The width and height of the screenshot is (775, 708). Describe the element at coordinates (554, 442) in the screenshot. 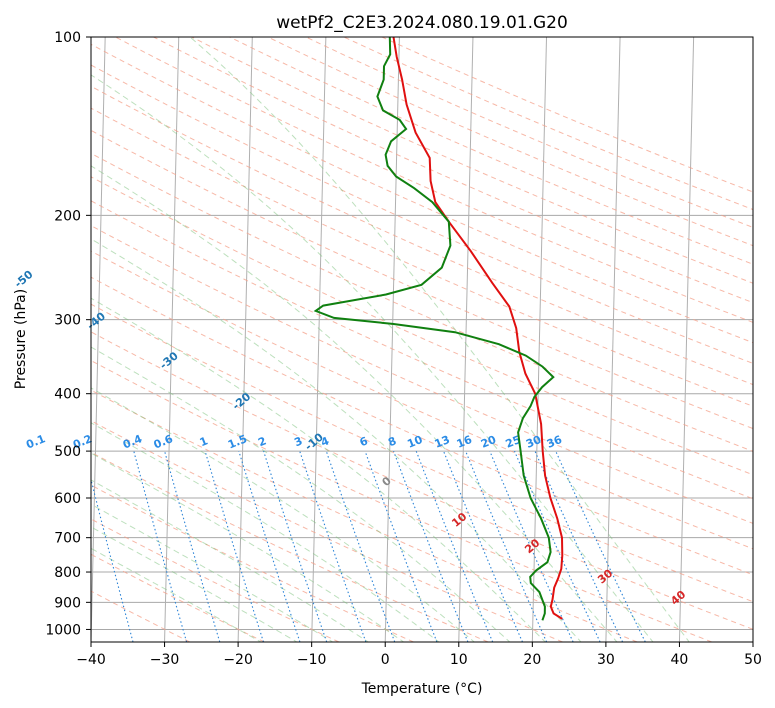

I see `mixing-ratio-label: 36` at that location.